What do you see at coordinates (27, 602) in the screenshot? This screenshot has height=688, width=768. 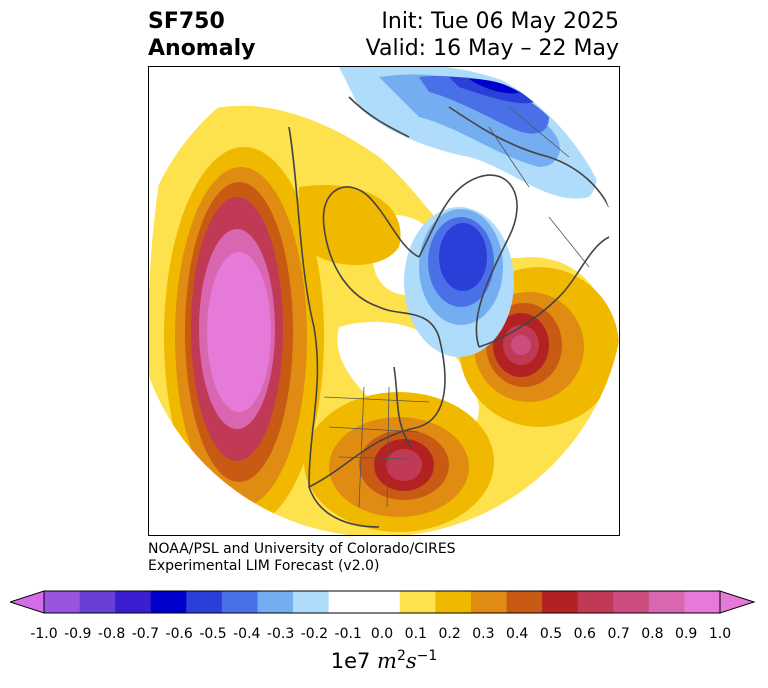 I see `colorbar-min-extension` at bounding box center [27, 602].